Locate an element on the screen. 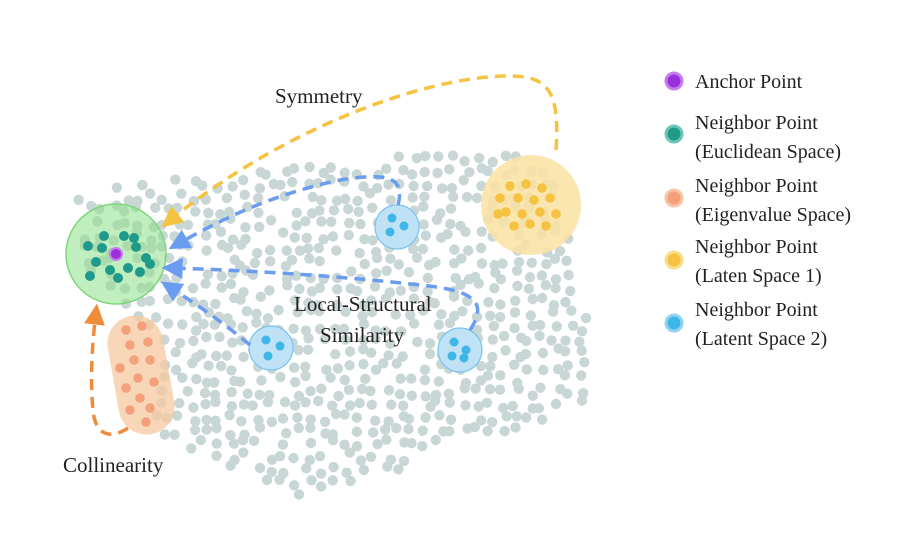  legend-label-euclidean-2: (Euclidean Space) is located at coordinates (768, 152).